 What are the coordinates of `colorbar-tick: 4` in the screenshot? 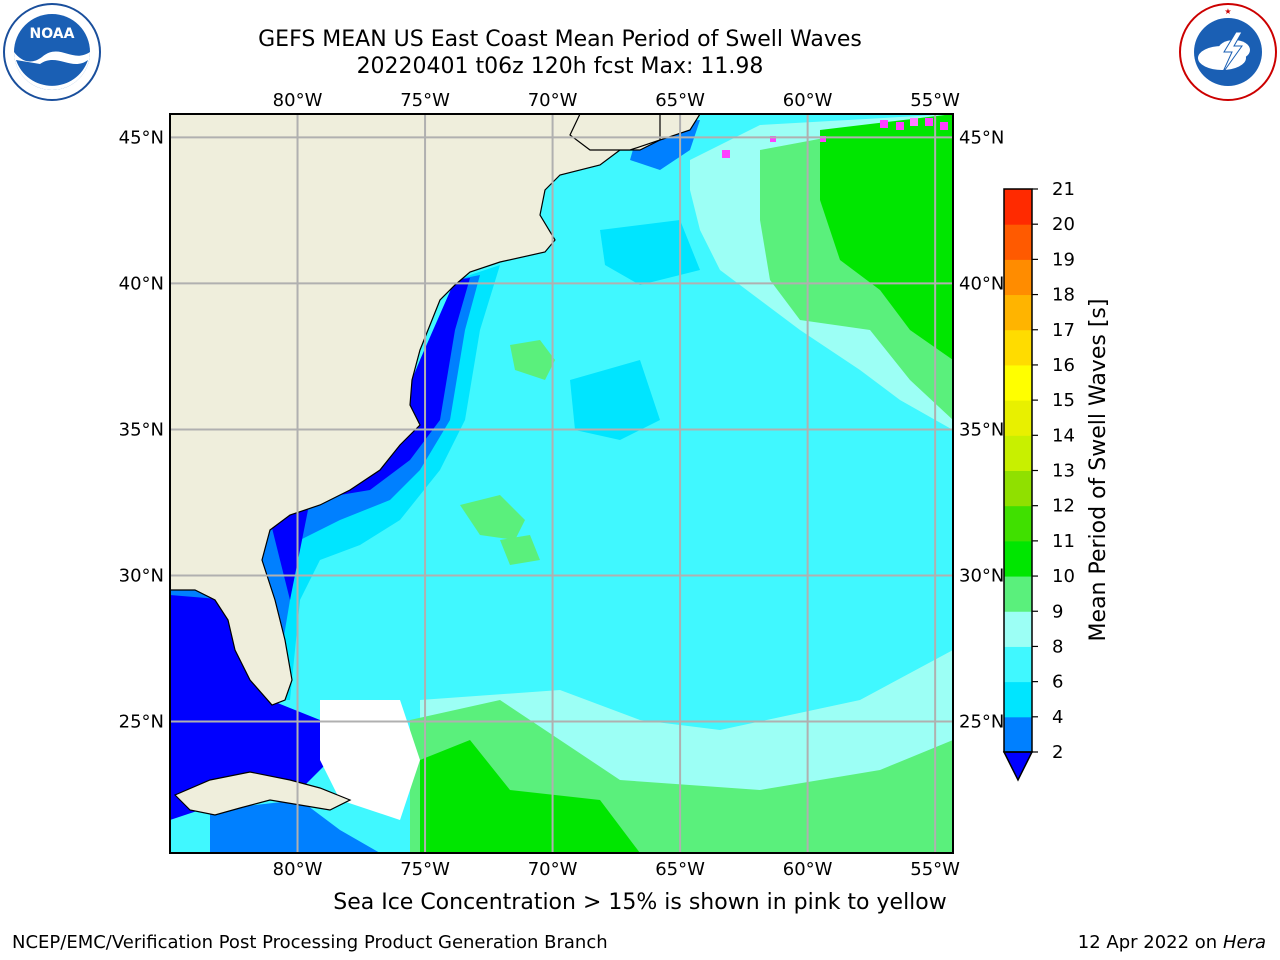 It's located at (1057, 717).